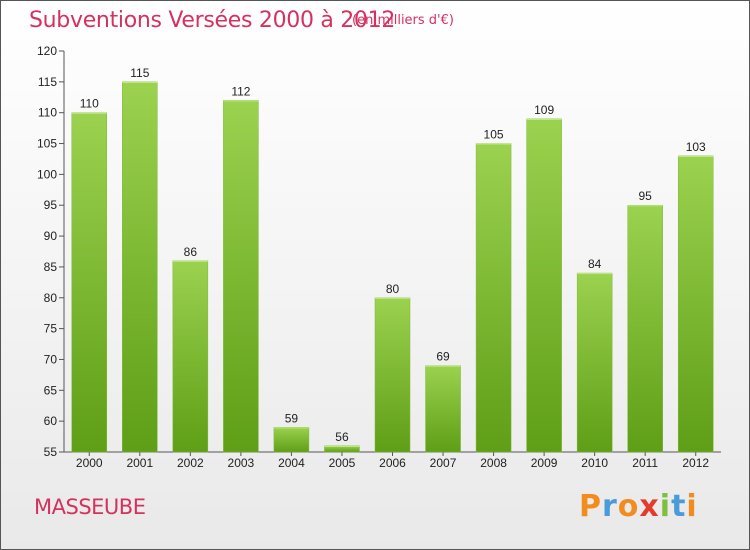  What do you see at coordinates (610, 506) in the screenshot?
I see `logo-letter: r` at bounding box center [610, 506].